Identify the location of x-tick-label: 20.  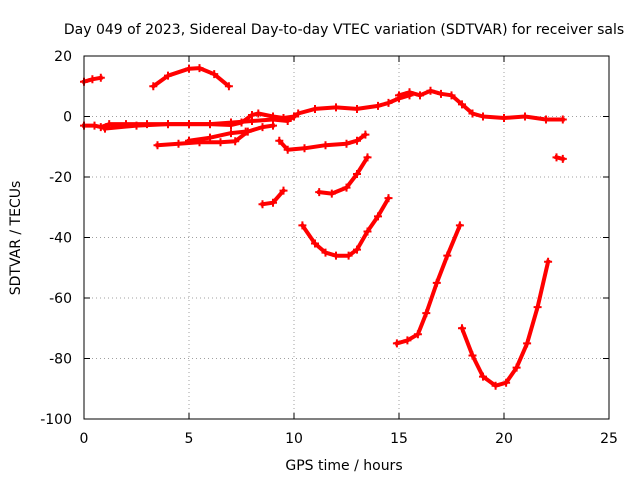
(504, 439).